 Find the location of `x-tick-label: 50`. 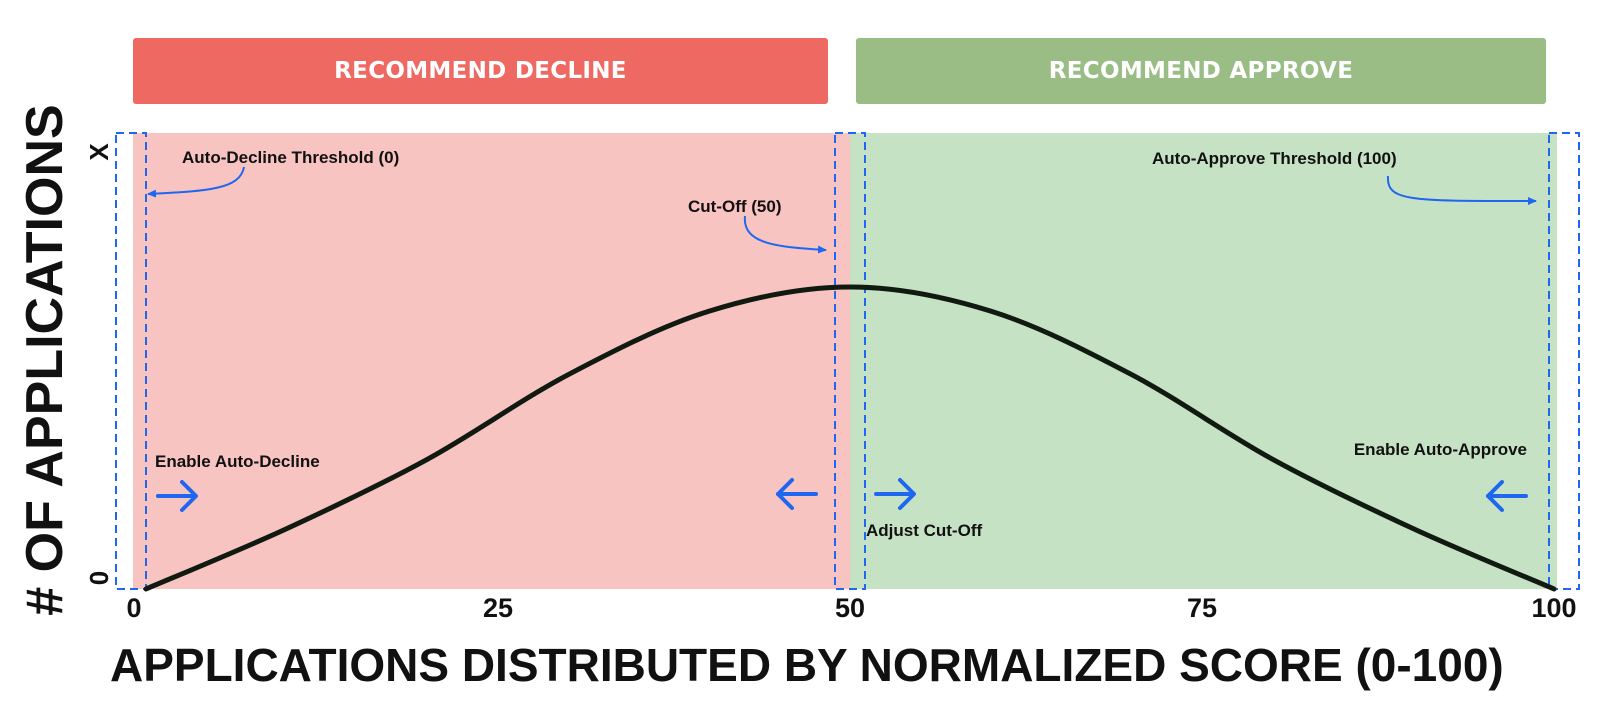

x-tick-label: 50 is located at coordinates (850, 608).